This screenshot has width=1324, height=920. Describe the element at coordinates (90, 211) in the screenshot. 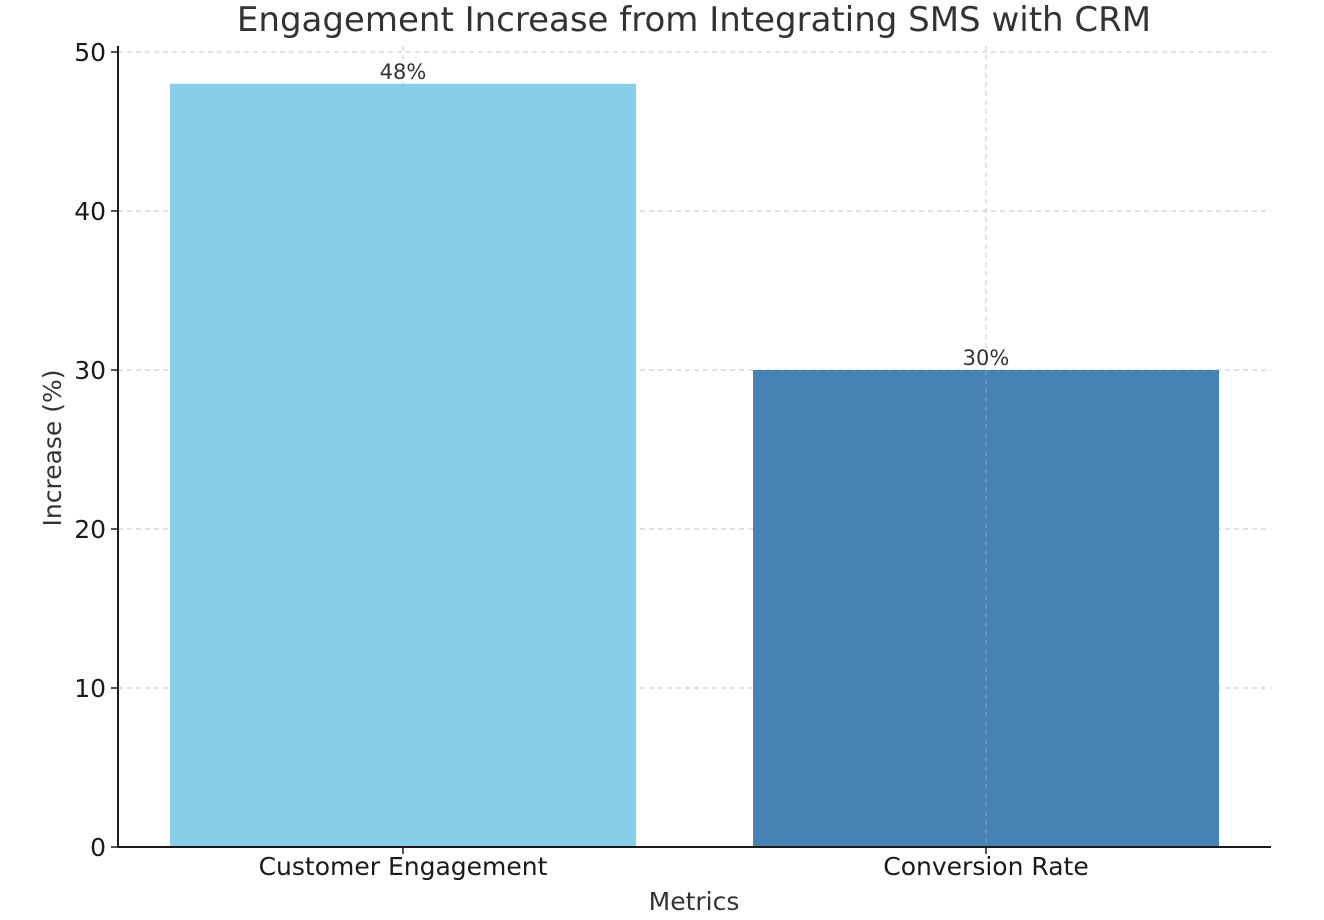

I see `y-tick-label: 40` at that location.